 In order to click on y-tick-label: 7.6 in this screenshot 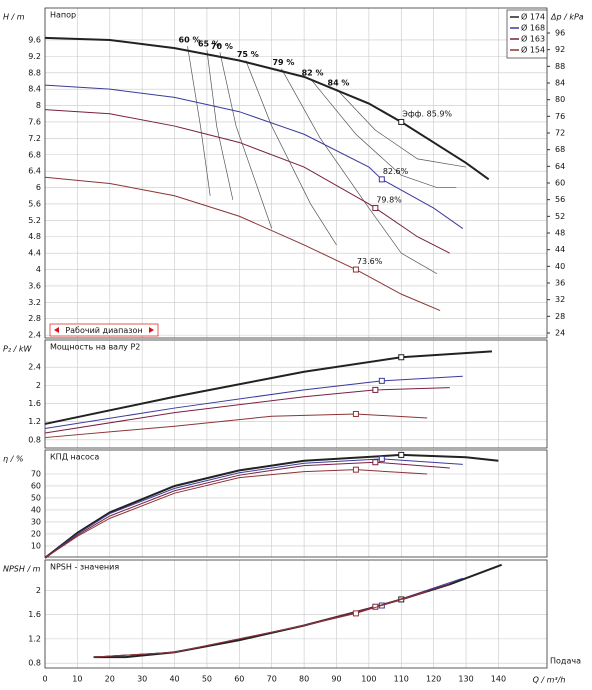, I will do `click(34, 121)`.